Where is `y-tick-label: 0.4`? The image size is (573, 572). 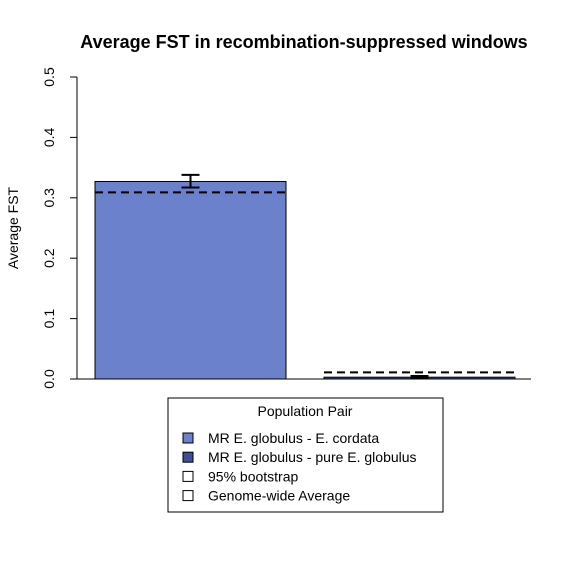
y-tick-label: 0.4 is located at coordinates (49, 137).